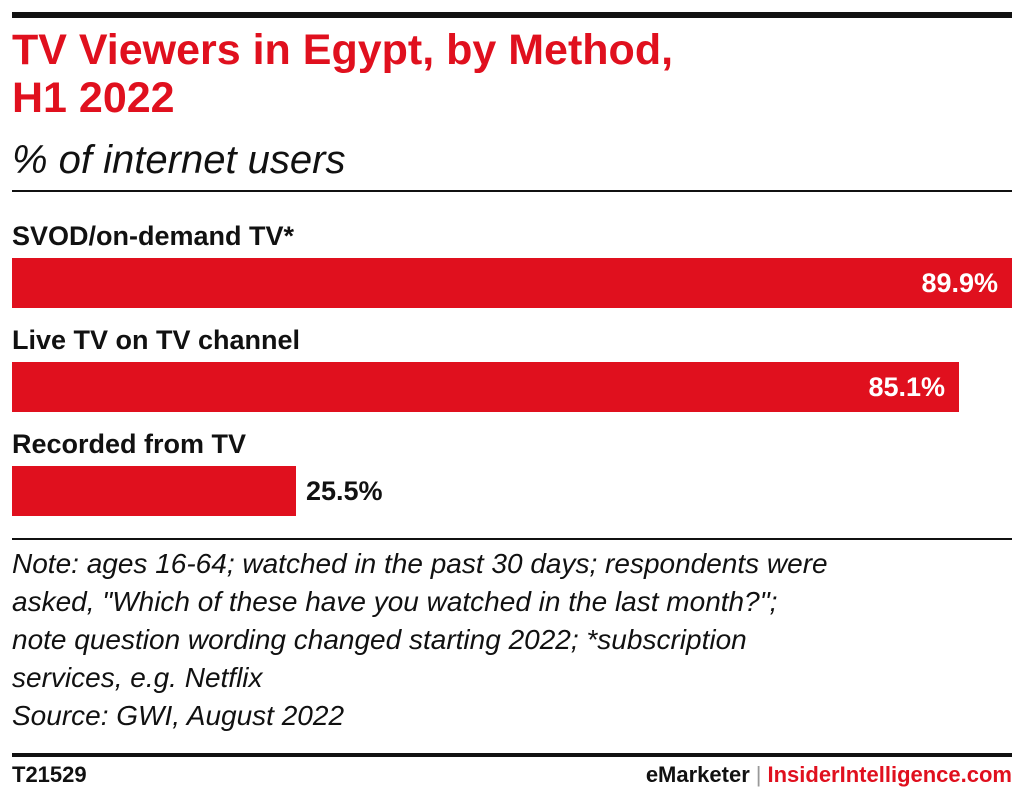  What do you see at coordinates (343, 50) in the screenshot?
I see `chart-title-line-1: TV Viewers in Egypt, by Method,` at bounding box center [343, 50].